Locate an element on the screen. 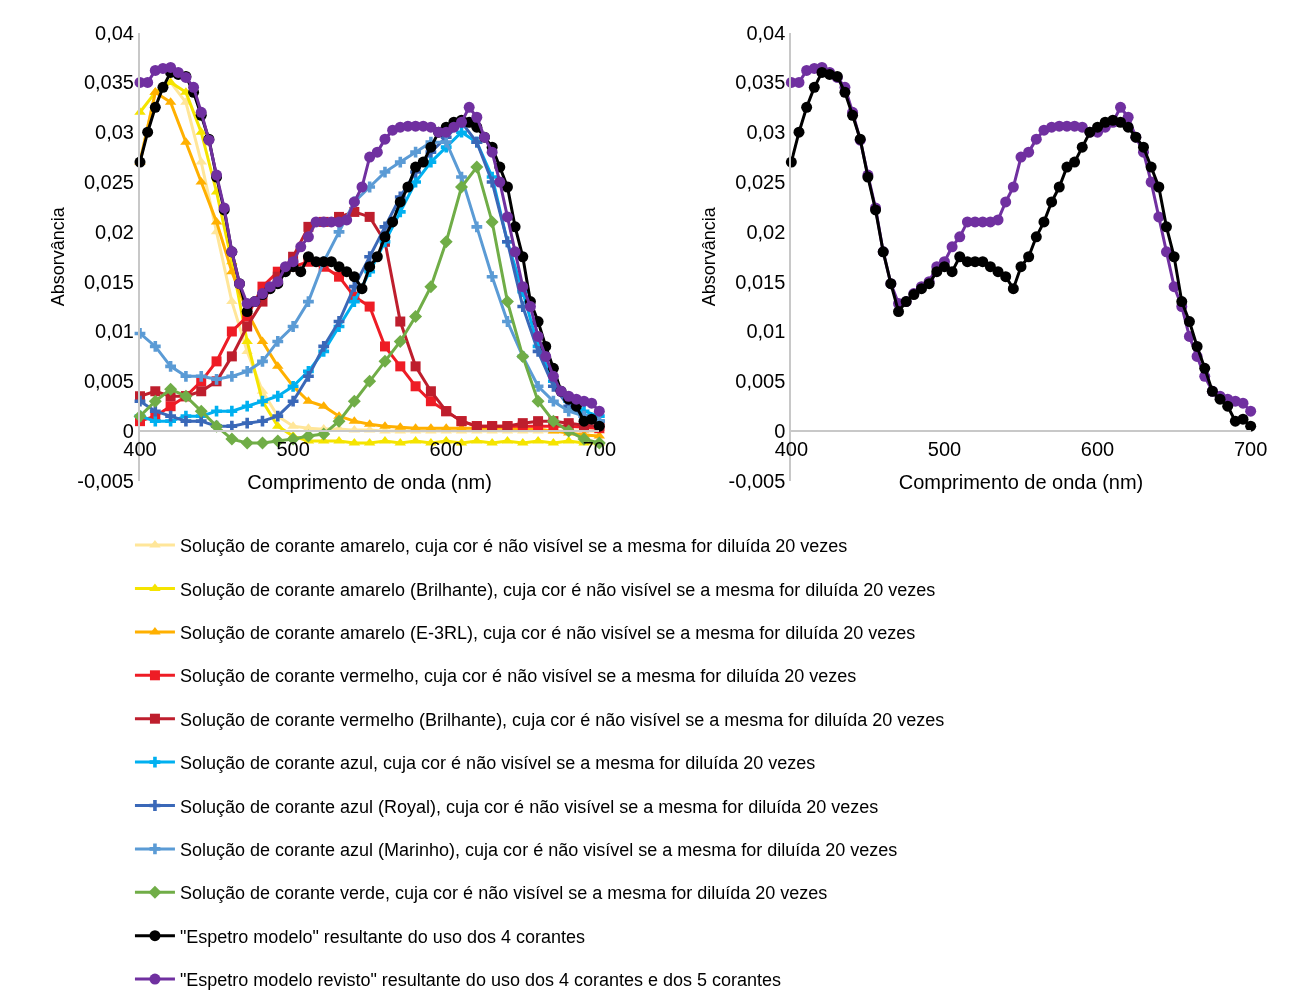  legend-label: Solução de corante azul (Royal), cuja cor é não visível se a mesma for diluída 20 vezes is located at coordinates (529, 806).